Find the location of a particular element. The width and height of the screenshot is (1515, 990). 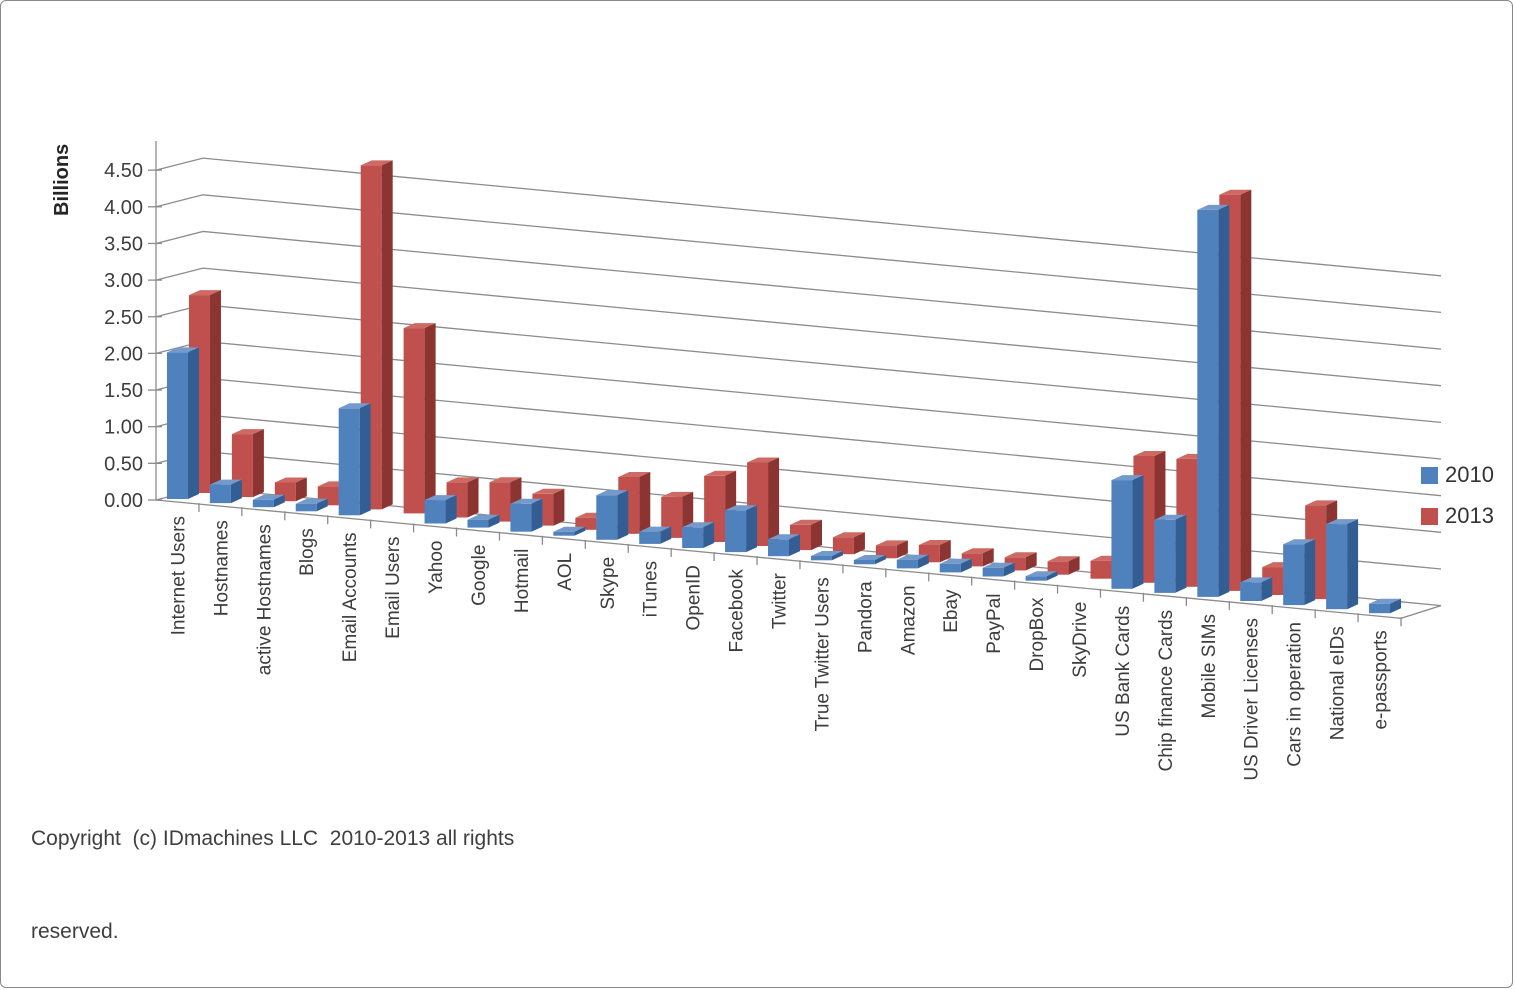

ytick-label: 2.00 is located at coordinates (123, 354).